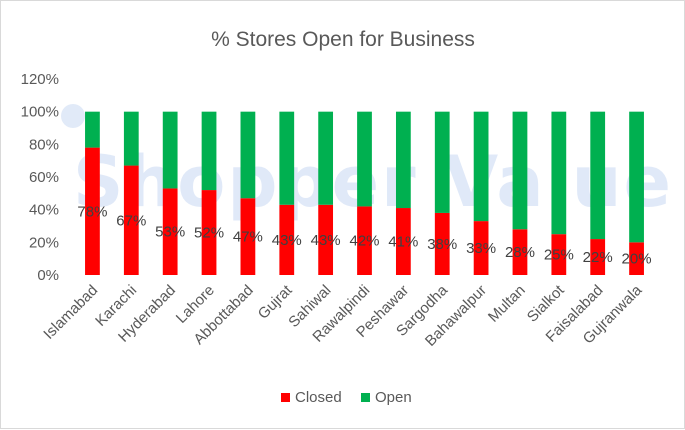  Describe the element at coordinates (393, 397) in the screenshot. I see `legend-label-open: Open` at that location.